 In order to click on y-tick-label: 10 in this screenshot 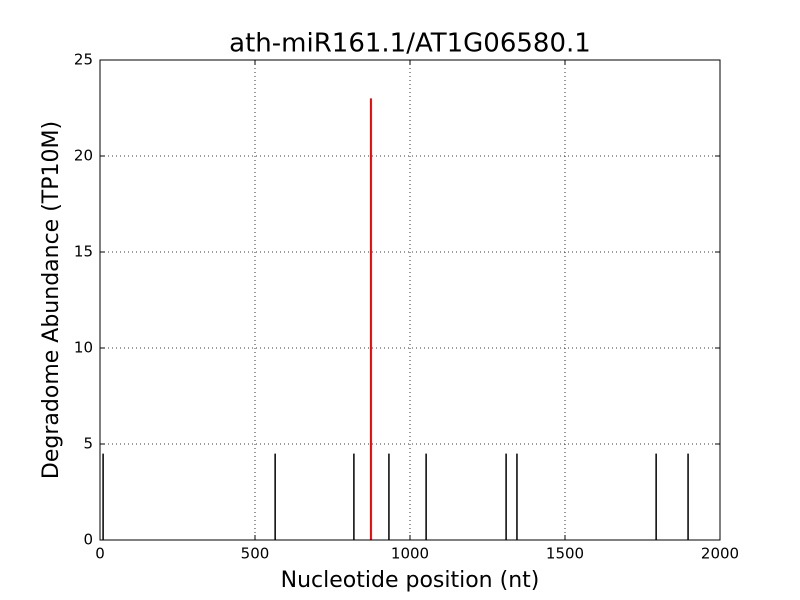, I will do `click(83, 348)`.